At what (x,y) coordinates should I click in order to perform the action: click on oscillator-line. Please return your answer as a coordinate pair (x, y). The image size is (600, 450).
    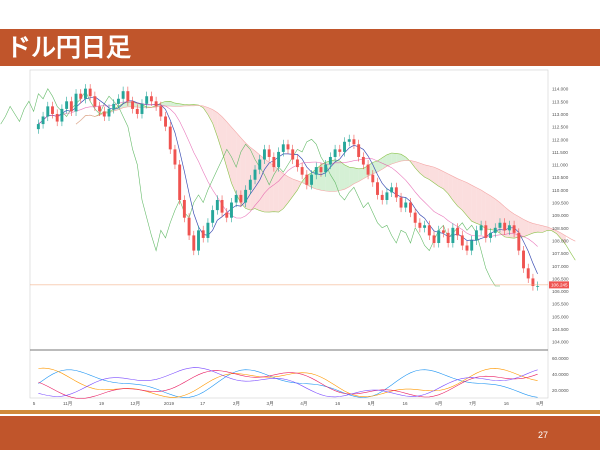
    Looking at the image, I should click on (288, 382).